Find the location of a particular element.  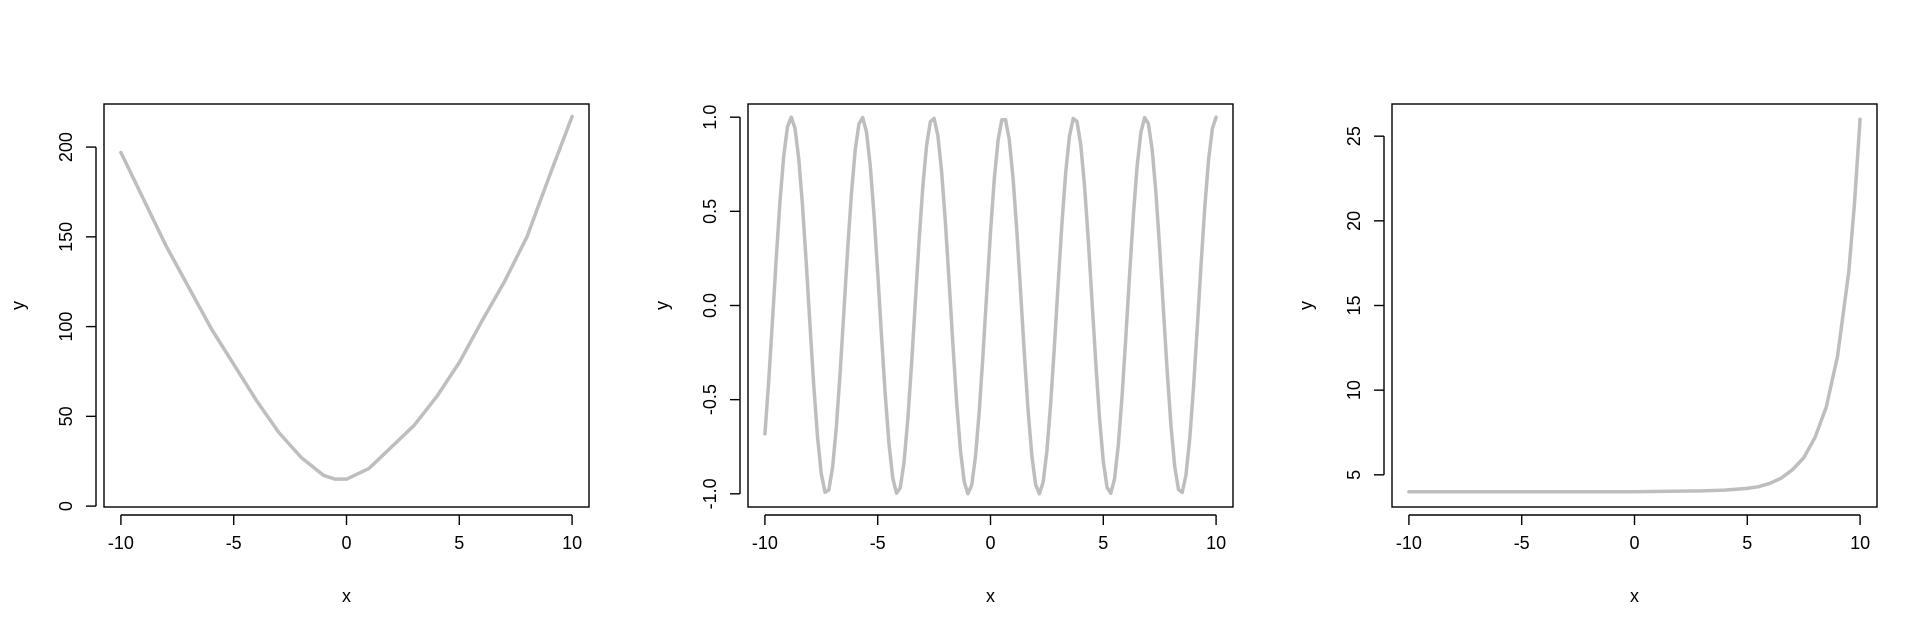

y-tick-label-3: 20 is located at coordinates (1354, 221).